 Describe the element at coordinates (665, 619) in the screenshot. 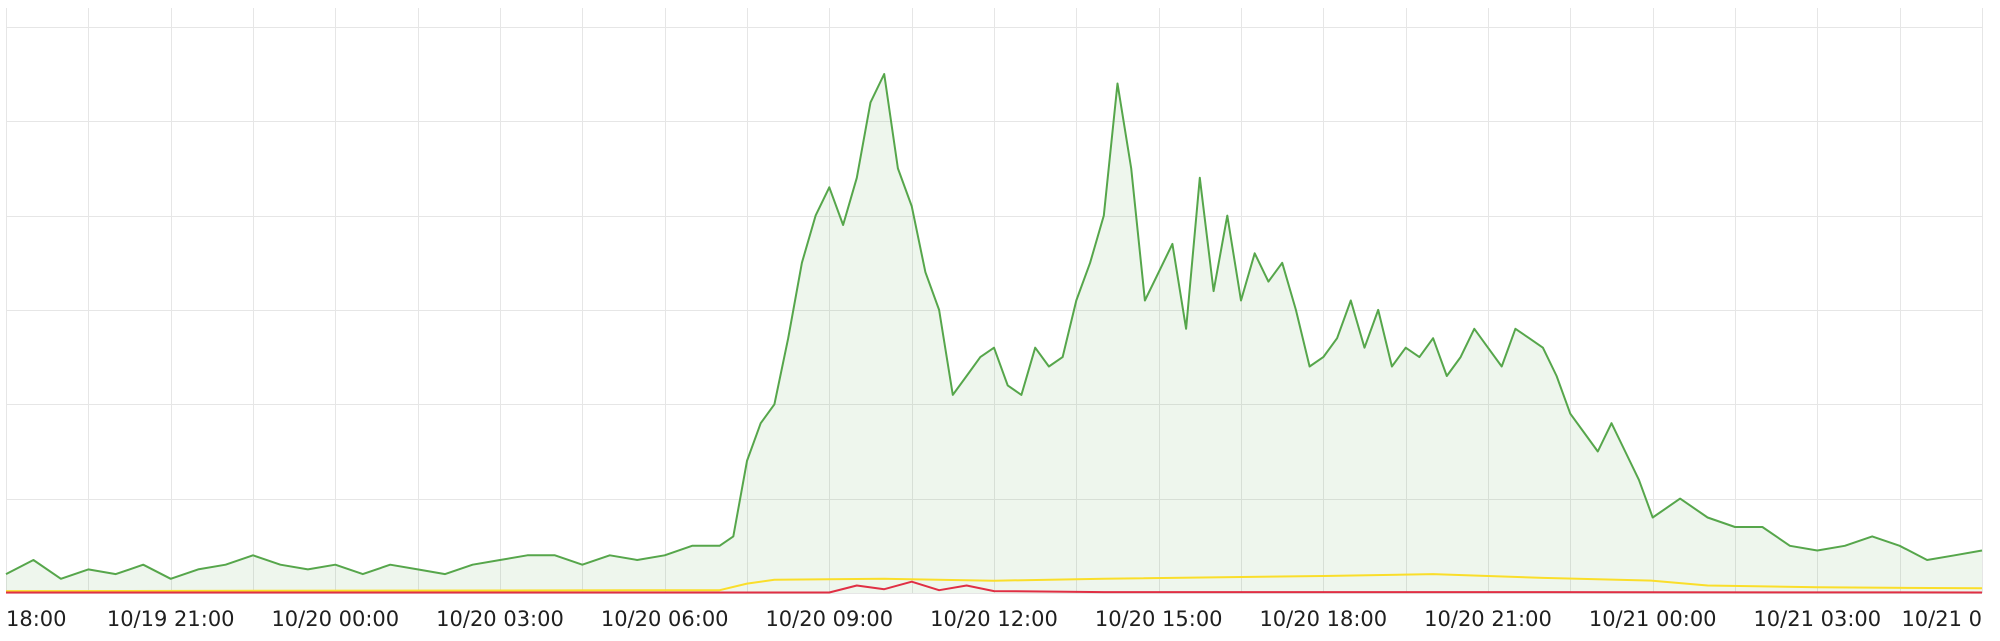

I see `x-tick-label: 10/20 06:00` at that location.